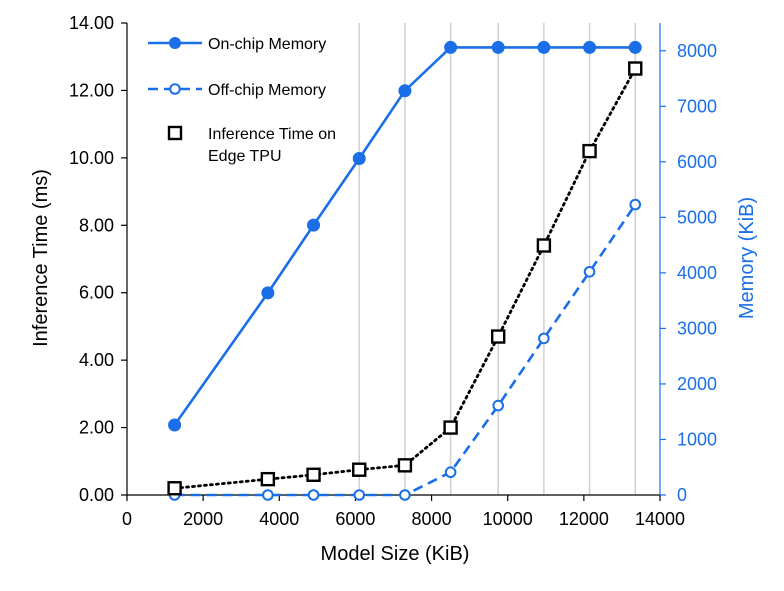 This screenshot has height=591, width=784. I want to click on right-y-tick-label: 0, so click(682, 495).